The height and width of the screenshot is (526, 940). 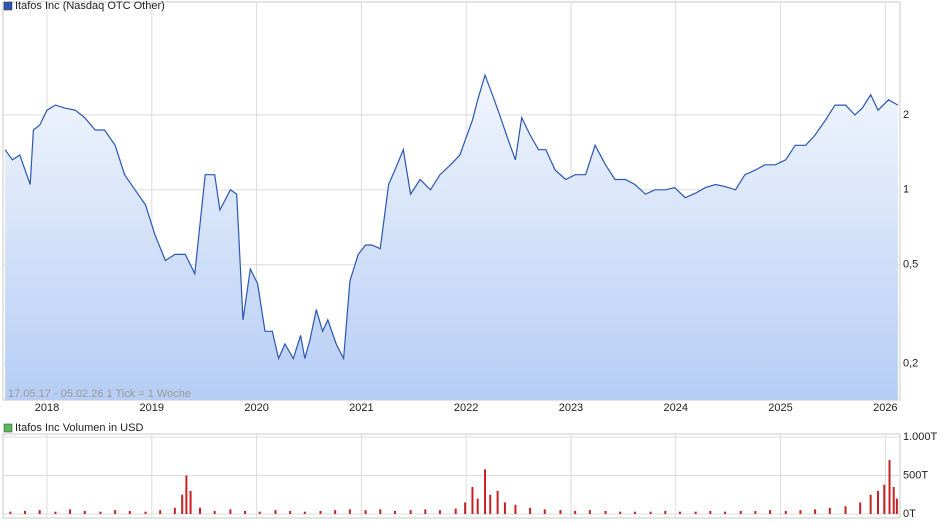 I want to click on x-tick-label: 2023, so click(x=571, y=408).